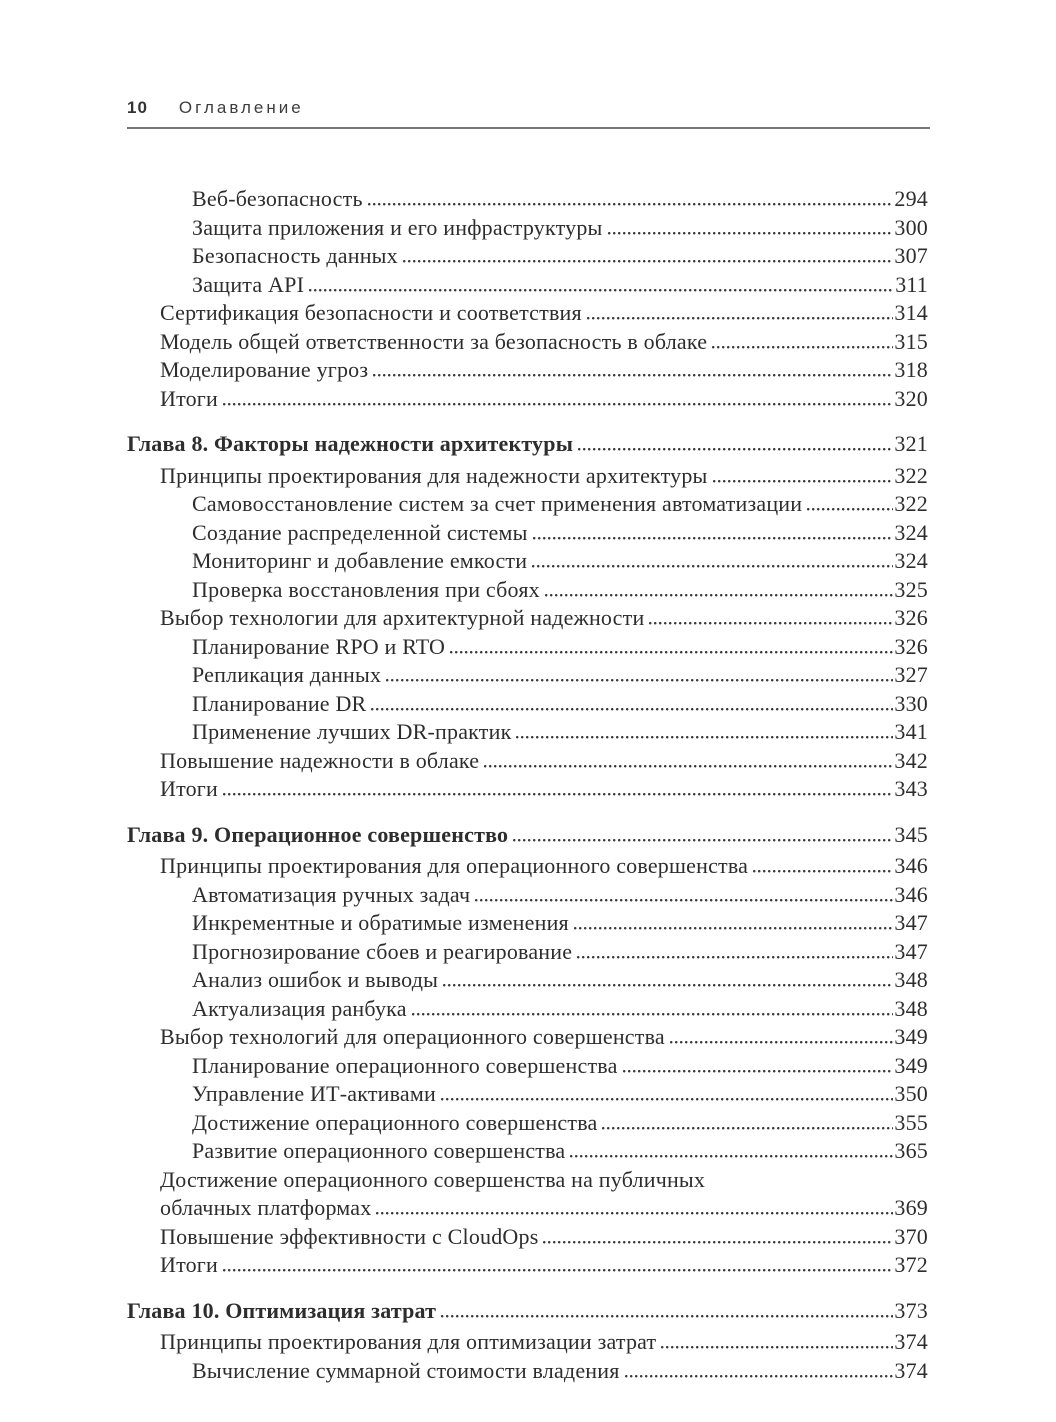 Image resolution: width=1056 pixels, height=1422 pixels. Describe the element at coordinates (911, 674) in the screenshot. I see `toc-page-number: 327` at that location.